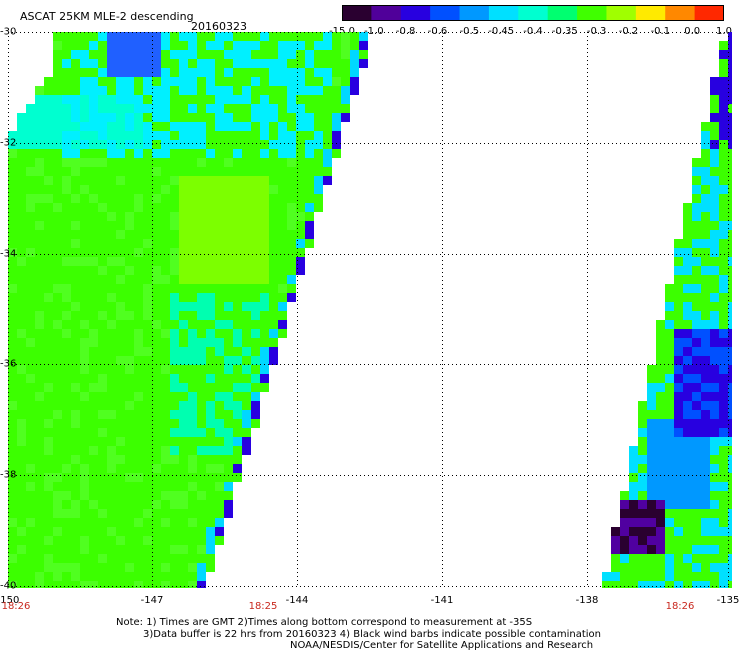  I want to click on colorbar-label: -0.6, so click(437, 31).